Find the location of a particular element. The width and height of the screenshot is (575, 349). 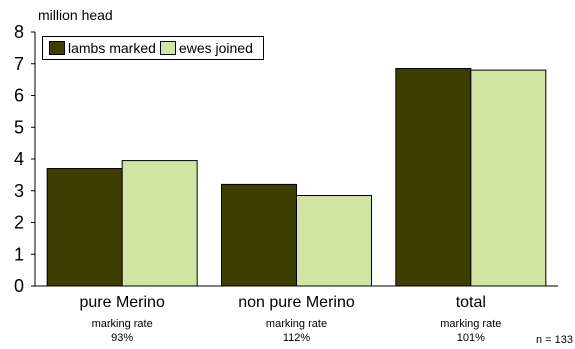

y-tick-label: 4 is located at coordinates (19, 159).